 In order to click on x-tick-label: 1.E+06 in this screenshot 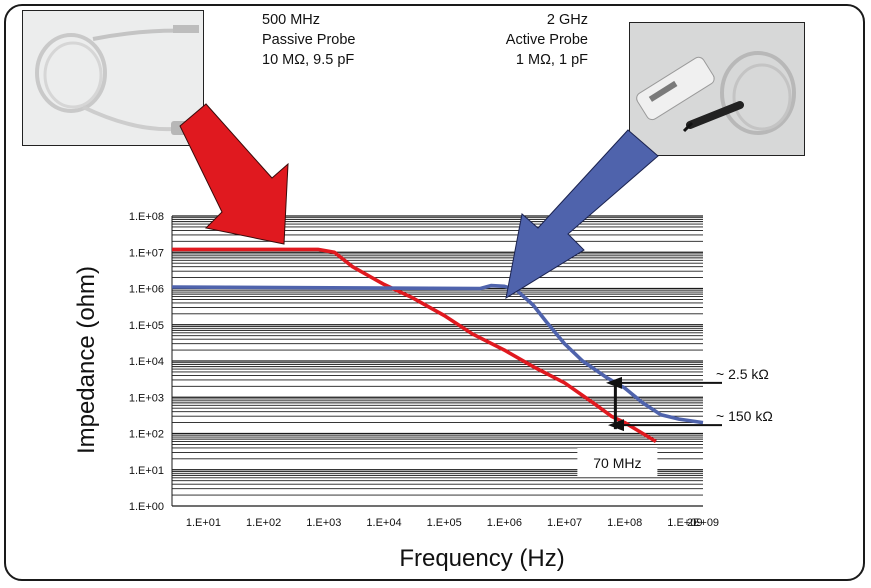, I will do `click(504, 523)`.